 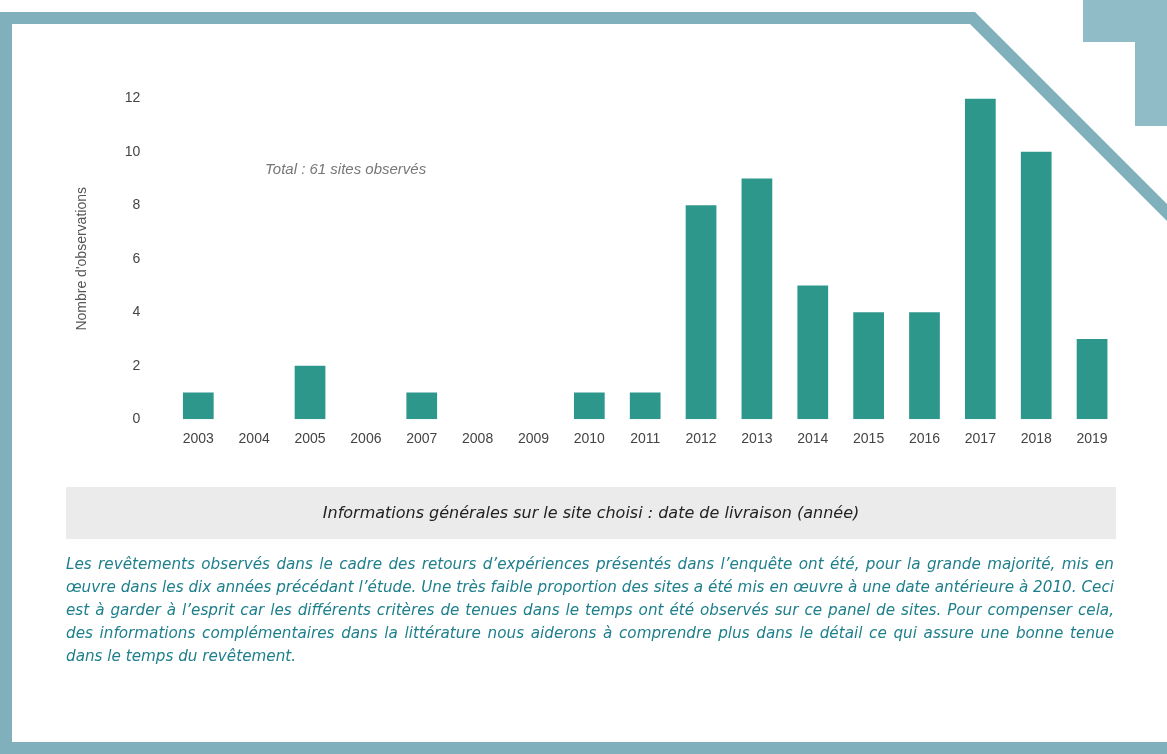 What do you see at coordinates (757, 438) in the screenshot?
I see `x-tick-label: 2013` at bounding box center [757, 438].